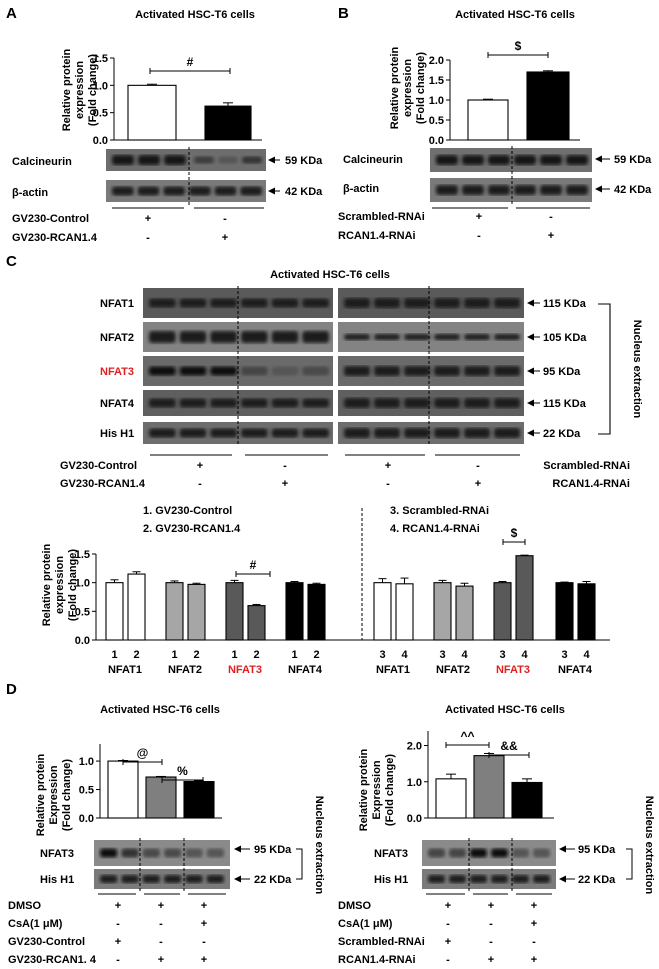 The width and height of the screenshot is (659, 969). Describe the element at coordinates (225, 238) in the screenshot. I see `panel-a-sign: +` at that location.